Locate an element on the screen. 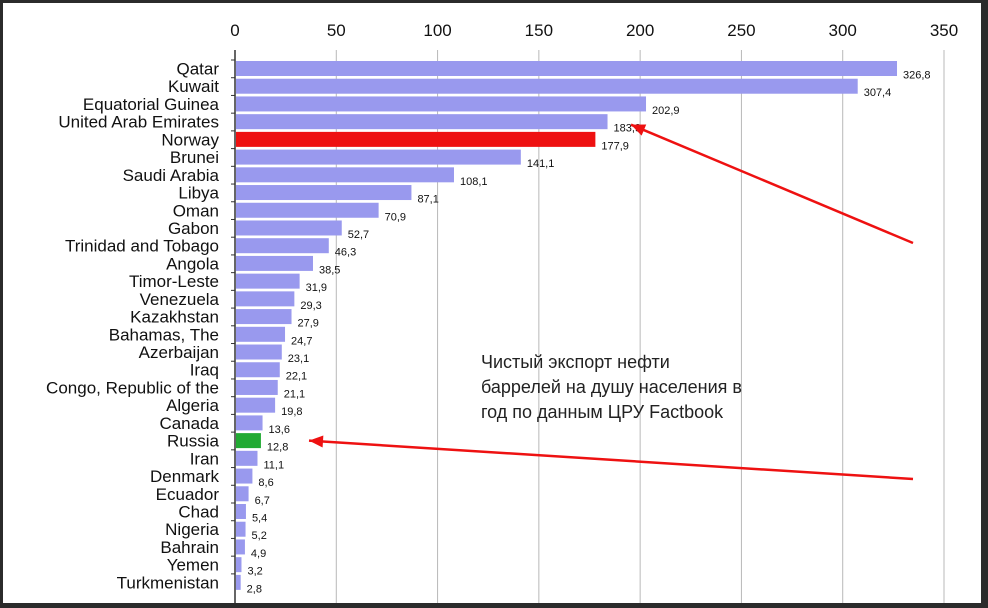 The height and width of the screenshot is (608, 988). category-label-13: Venezuela is located at coordinates (180, 299).